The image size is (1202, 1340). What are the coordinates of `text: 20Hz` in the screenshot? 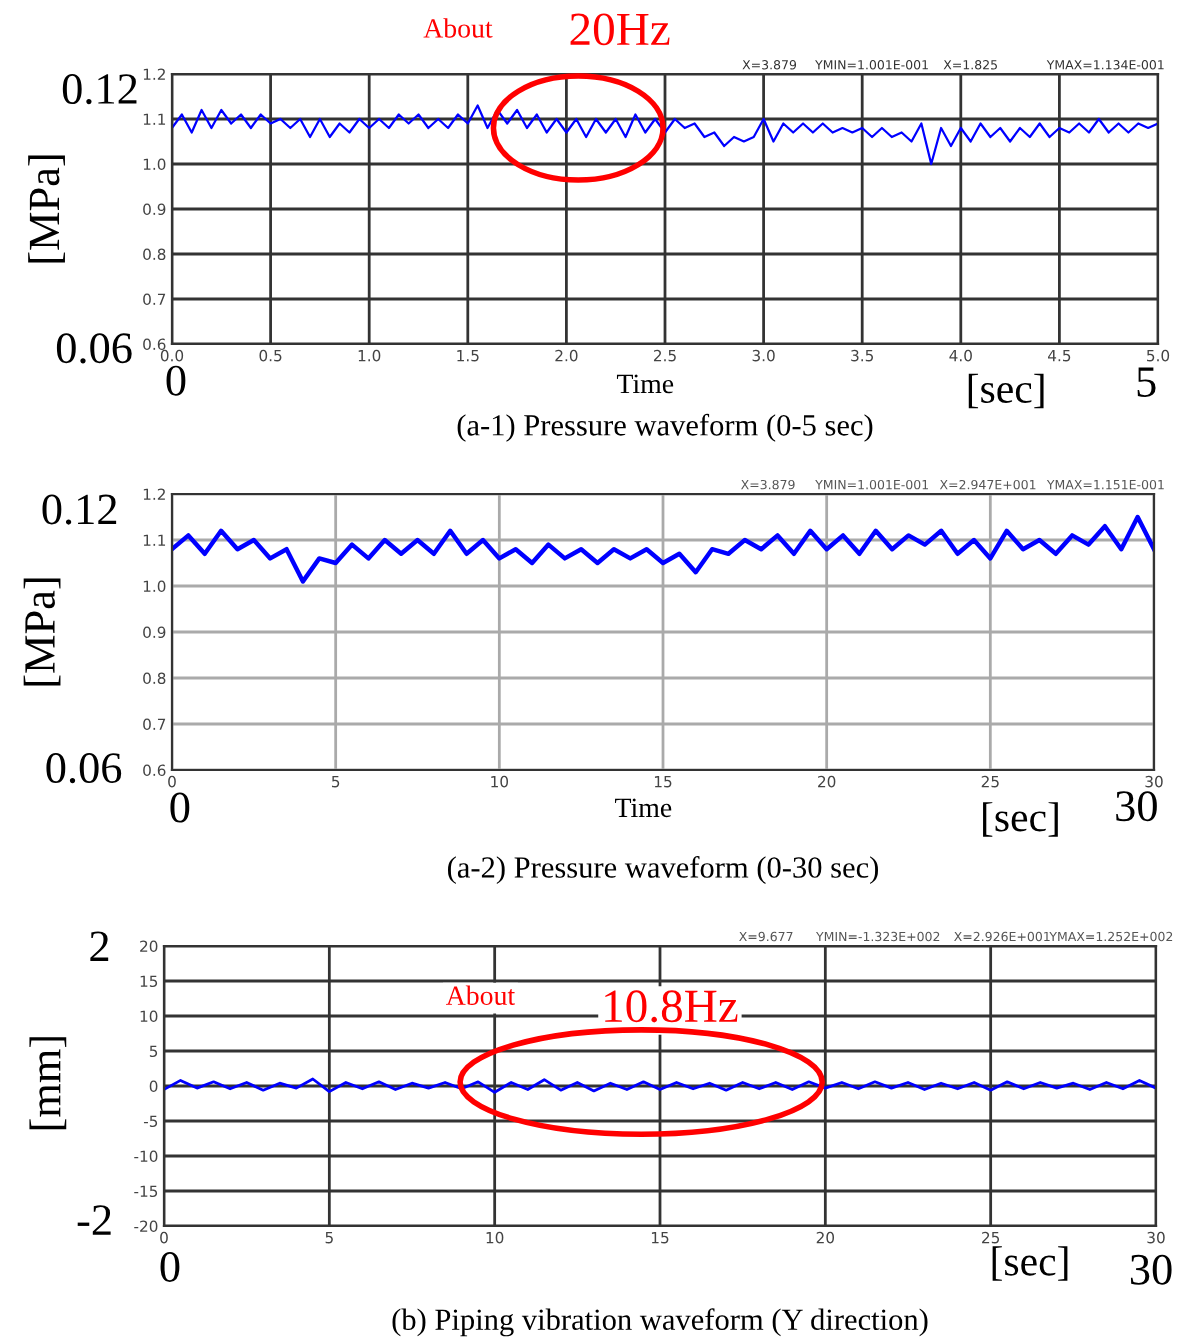 It's located at (620, 29).